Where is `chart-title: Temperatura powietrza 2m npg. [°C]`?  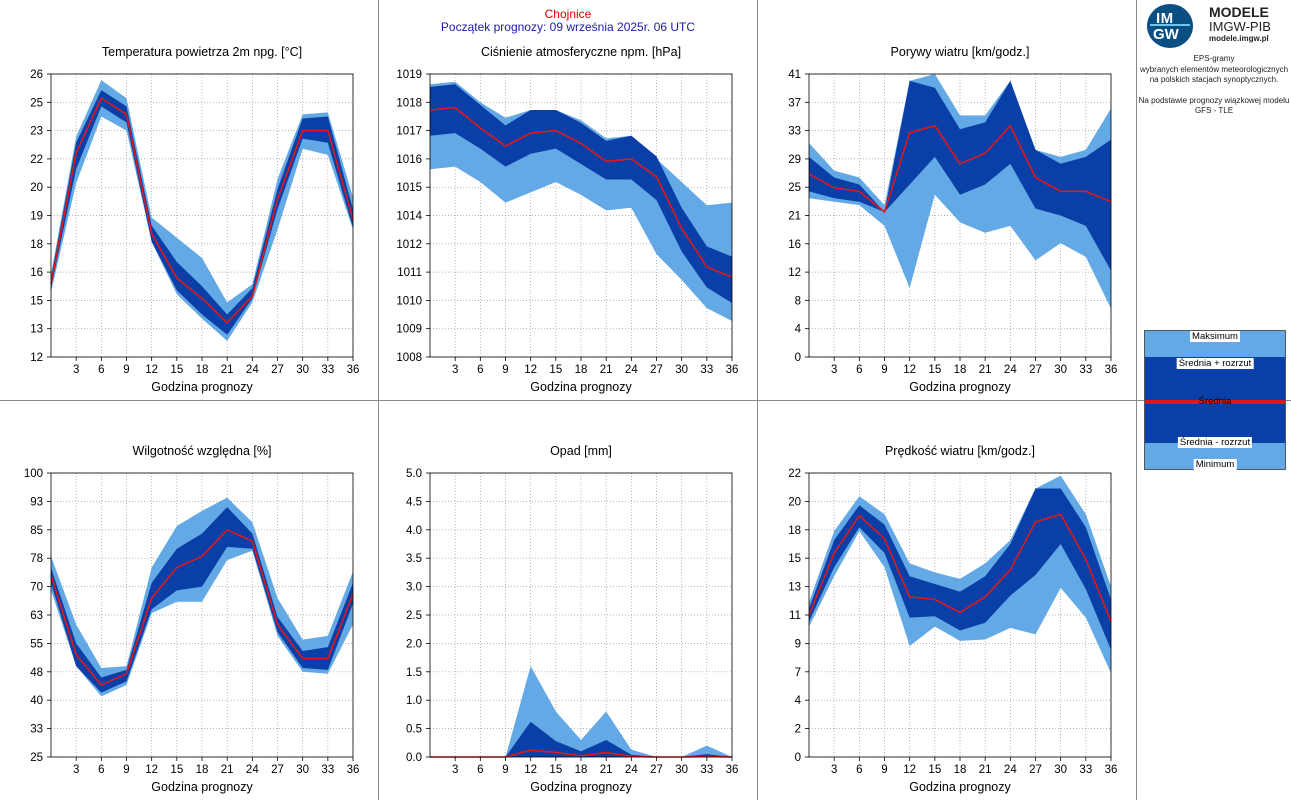 chart-title: Temperatura powietrza 2m npg. [°C] is located at coordinates (202, 52).